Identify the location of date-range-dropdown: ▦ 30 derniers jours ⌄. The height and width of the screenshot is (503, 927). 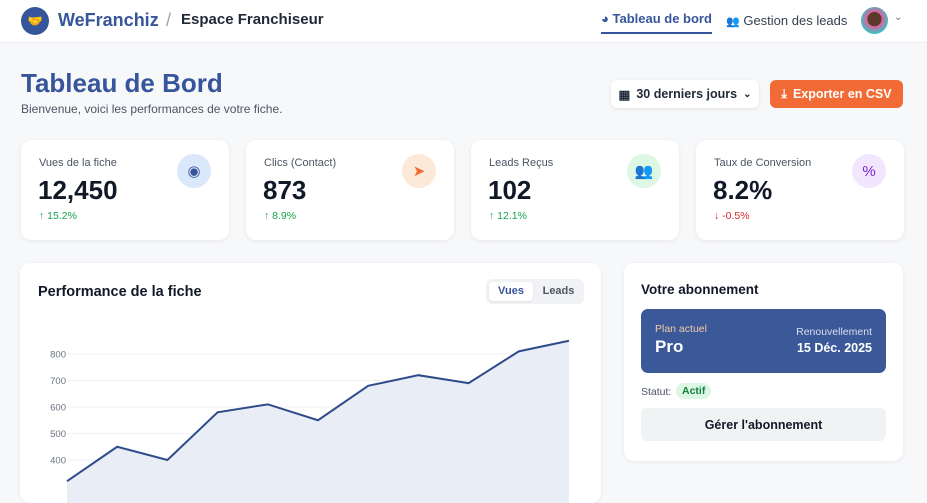
(685, 94).